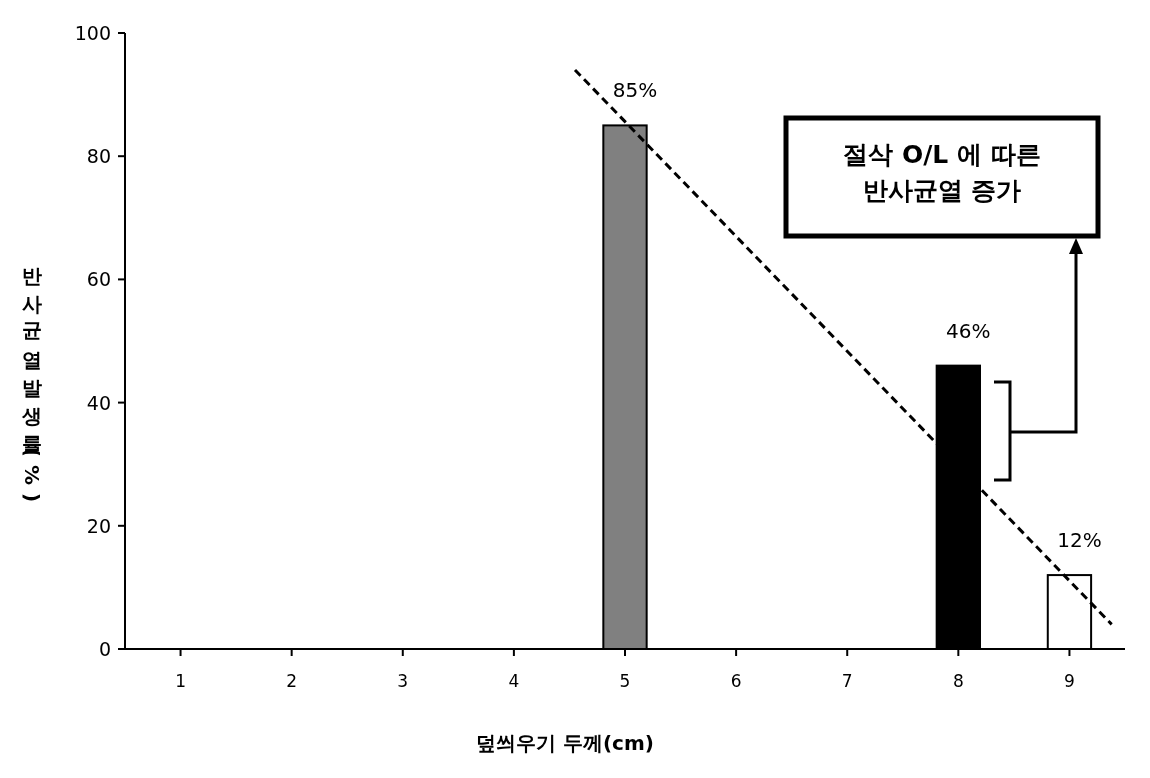 This screenshot has height=778, width=1150. Describe the element at coordinates (625, 681) in the screenshot. I see `x-tick-label: 5` at that location.